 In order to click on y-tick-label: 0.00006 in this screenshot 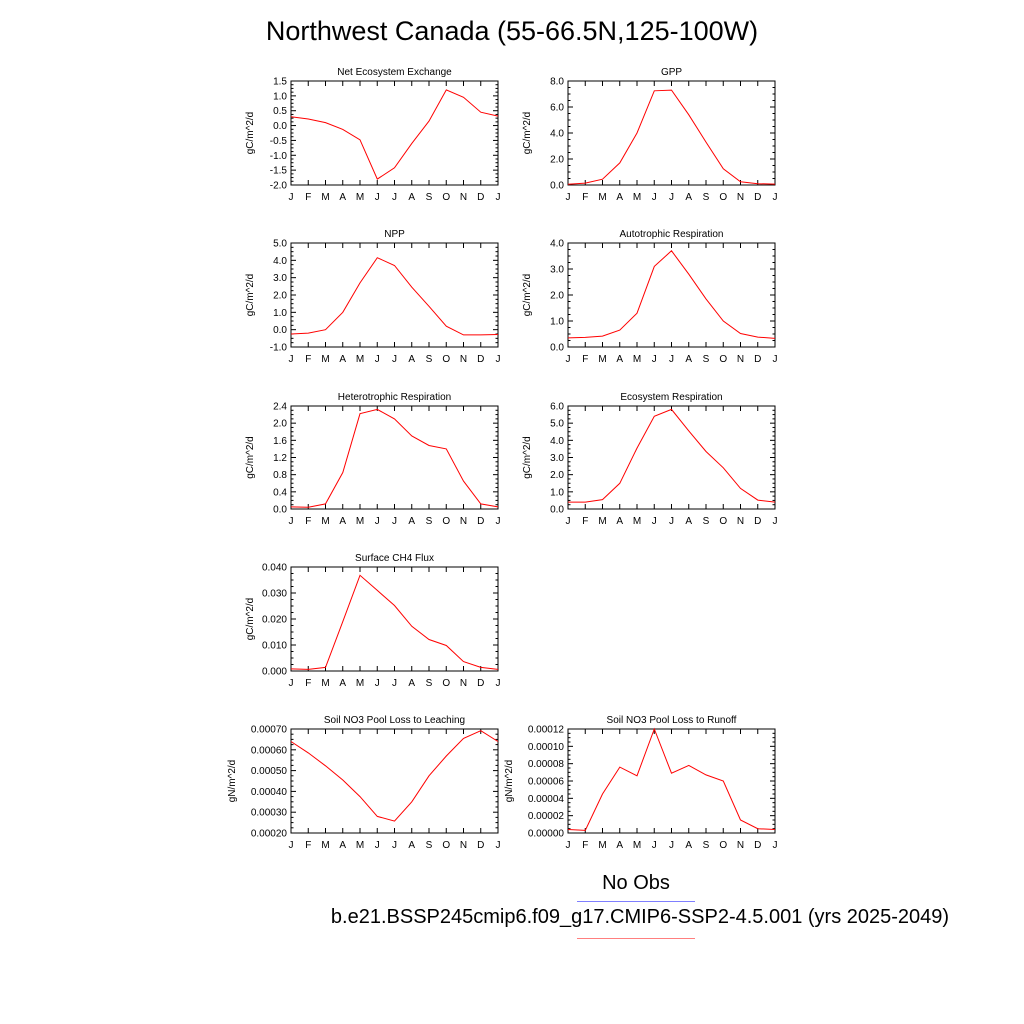, I will do `click(546, 782)`.